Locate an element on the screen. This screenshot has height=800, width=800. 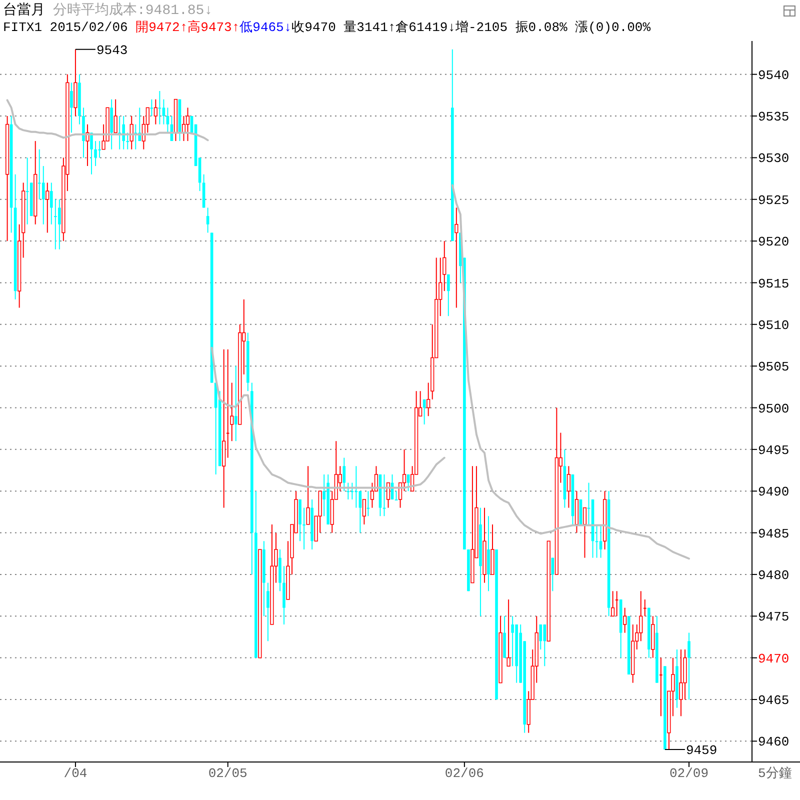
y-tick-label: 9470 is located at coordinates (774, 658).